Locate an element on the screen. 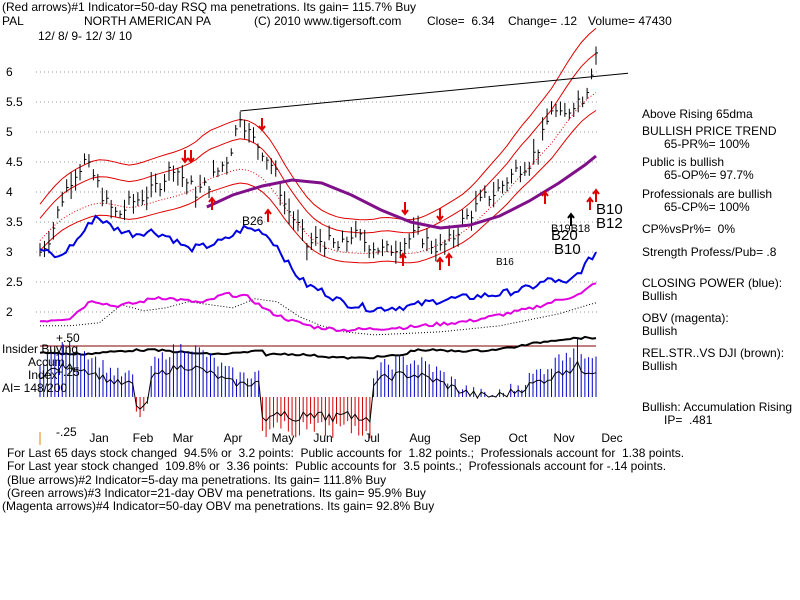 The width and height of the screenshot is (800, 600). company-name: NORTH AMERICAN PA is located at coordinates (147, 21).